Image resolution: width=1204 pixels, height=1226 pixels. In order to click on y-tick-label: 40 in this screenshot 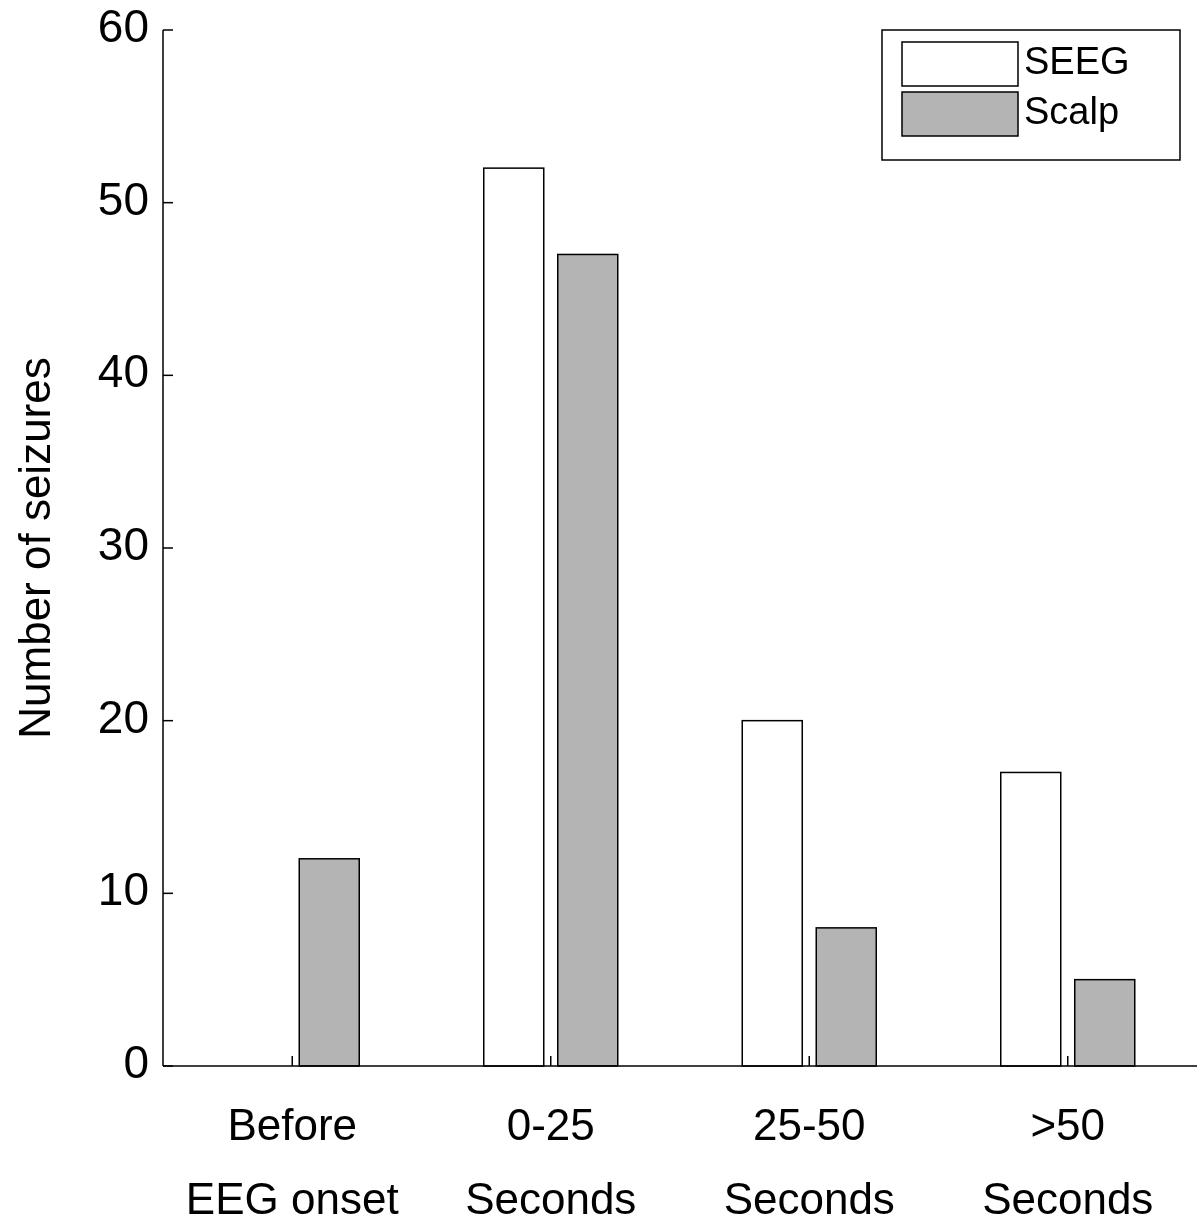, I will do `click(123, 371)`.